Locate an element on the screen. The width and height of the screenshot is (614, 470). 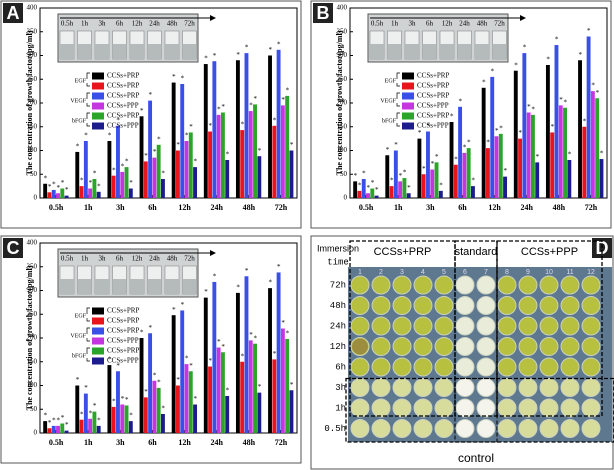
y-tick-label: 300 is located at coordinates (32, 290).